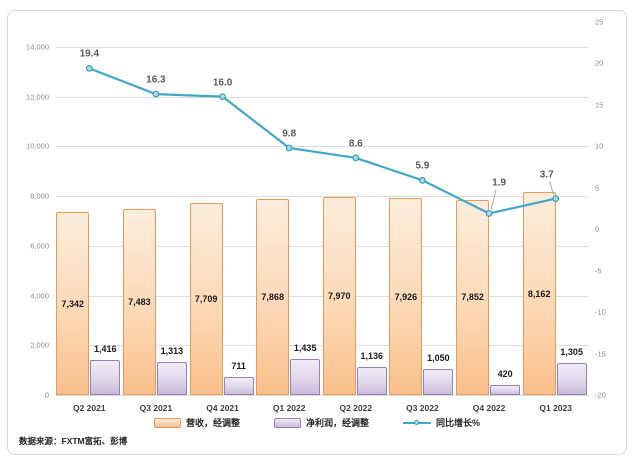  Describe the element at coordinates (46, 395) in the screenshot. I see `left-axis-tick: 0` at that location.